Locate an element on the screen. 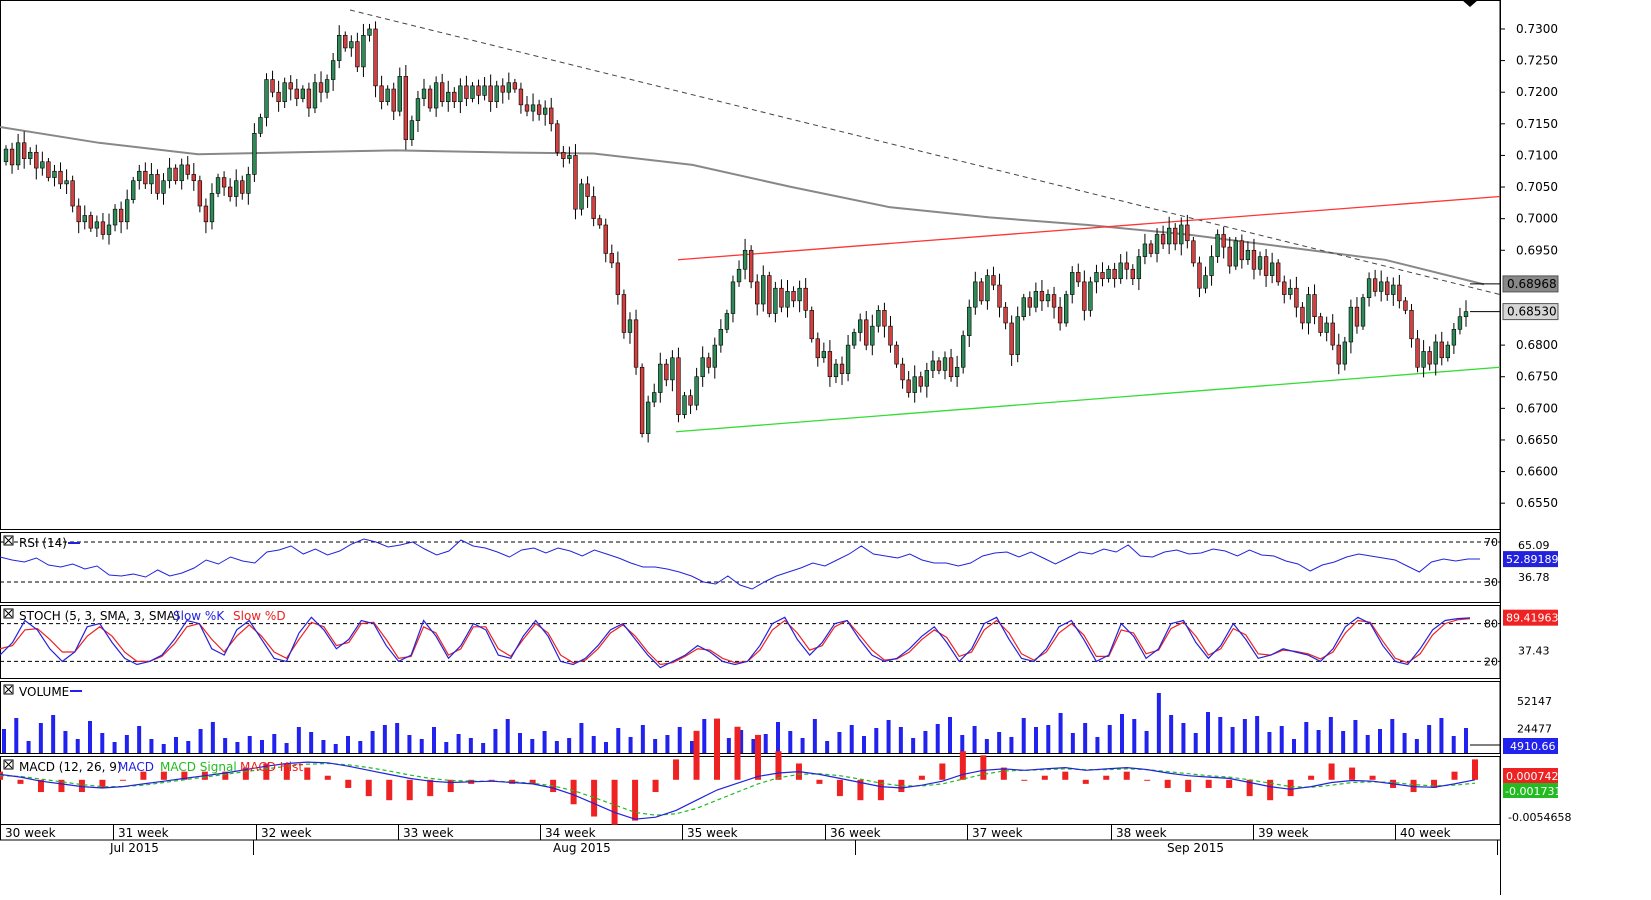 Image resolution: width=1651 pixels, height=900 pixels. price-label-box is located at coordinates (1530, 284).